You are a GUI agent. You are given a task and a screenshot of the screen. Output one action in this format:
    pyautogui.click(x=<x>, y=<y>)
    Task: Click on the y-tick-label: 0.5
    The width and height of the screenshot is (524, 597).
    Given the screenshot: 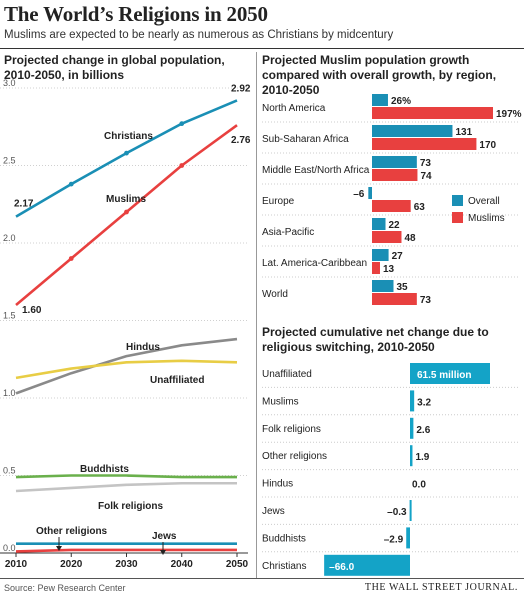 What is the action you would take?
    pyautogui.click(x=9, y=471)
    